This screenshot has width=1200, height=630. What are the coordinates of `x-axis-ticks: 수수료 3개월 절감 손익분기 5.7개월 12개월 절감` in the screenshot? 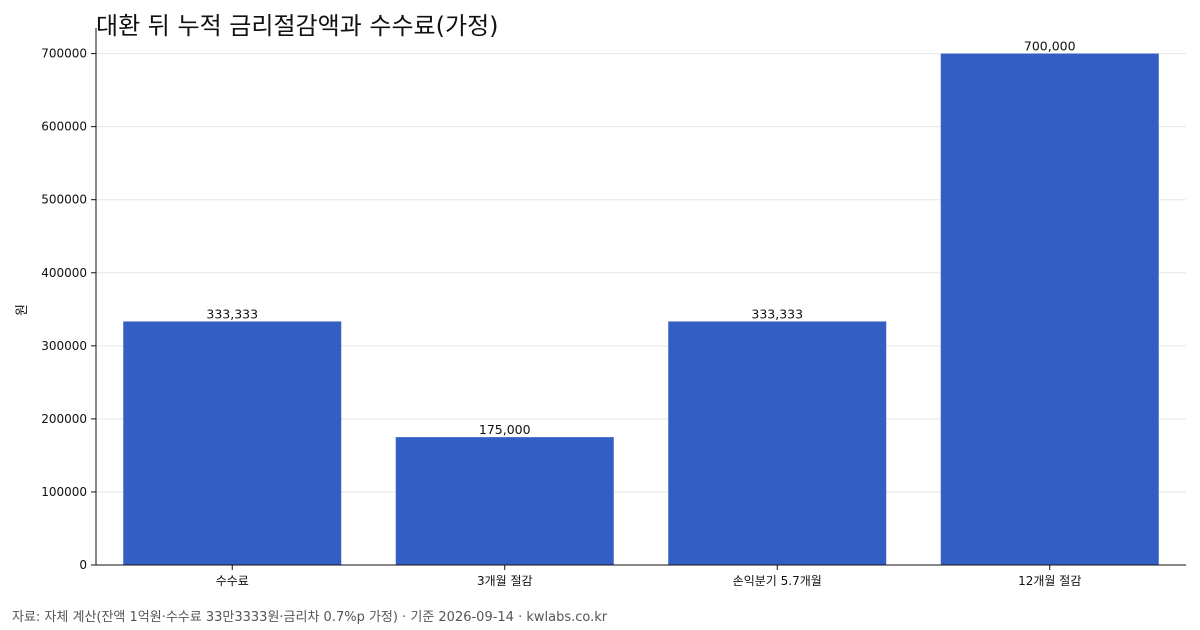 It's located at (648, 576).